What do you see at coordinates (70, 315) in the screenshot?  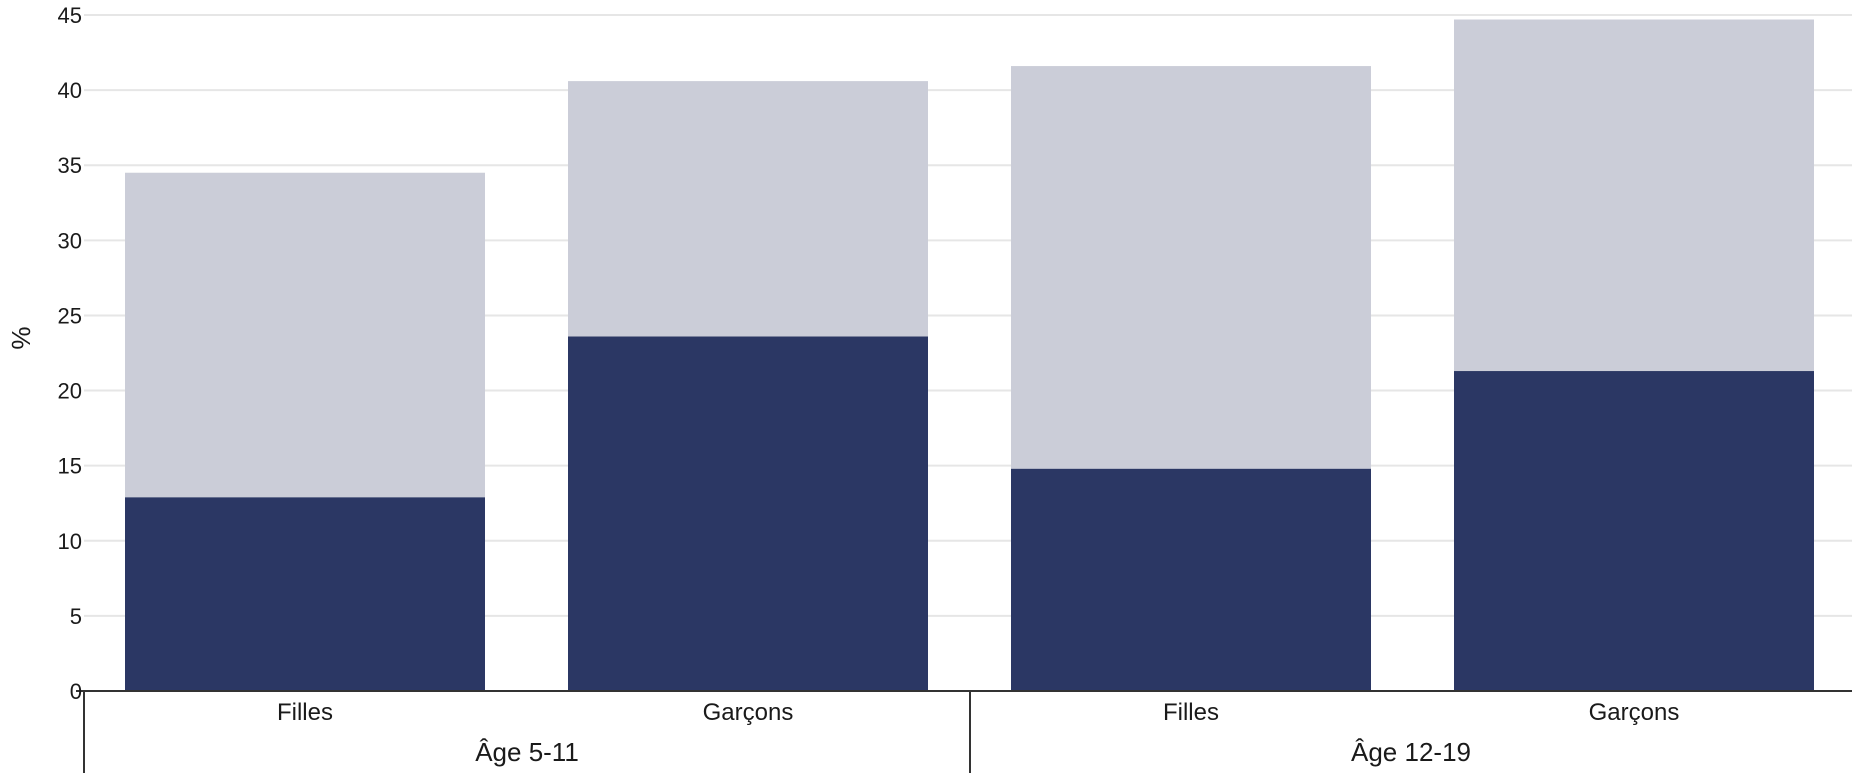 I see `y-tick-label: 25` at bounding box center [70, 315].